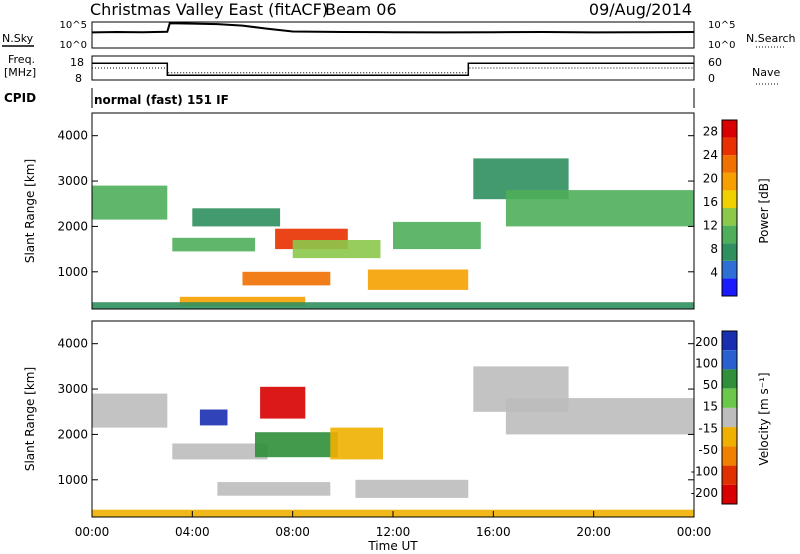 Image resolution: width=800 pixels, height=554 pixels. What do you see at coordinates (593, 532) in the screenshot?
I see `xtick-label: 20:00` at bounding box center [593, 532].